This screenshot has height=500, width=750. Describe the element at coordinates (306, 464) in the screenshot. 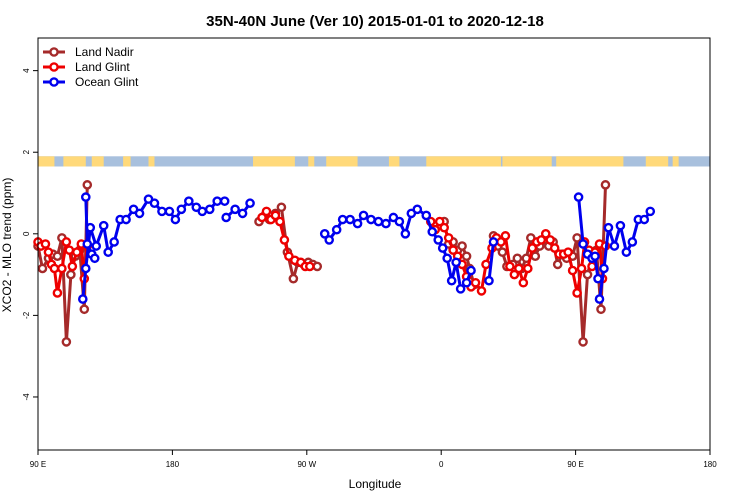

I see `x-tick-label: 90 W` at that location.